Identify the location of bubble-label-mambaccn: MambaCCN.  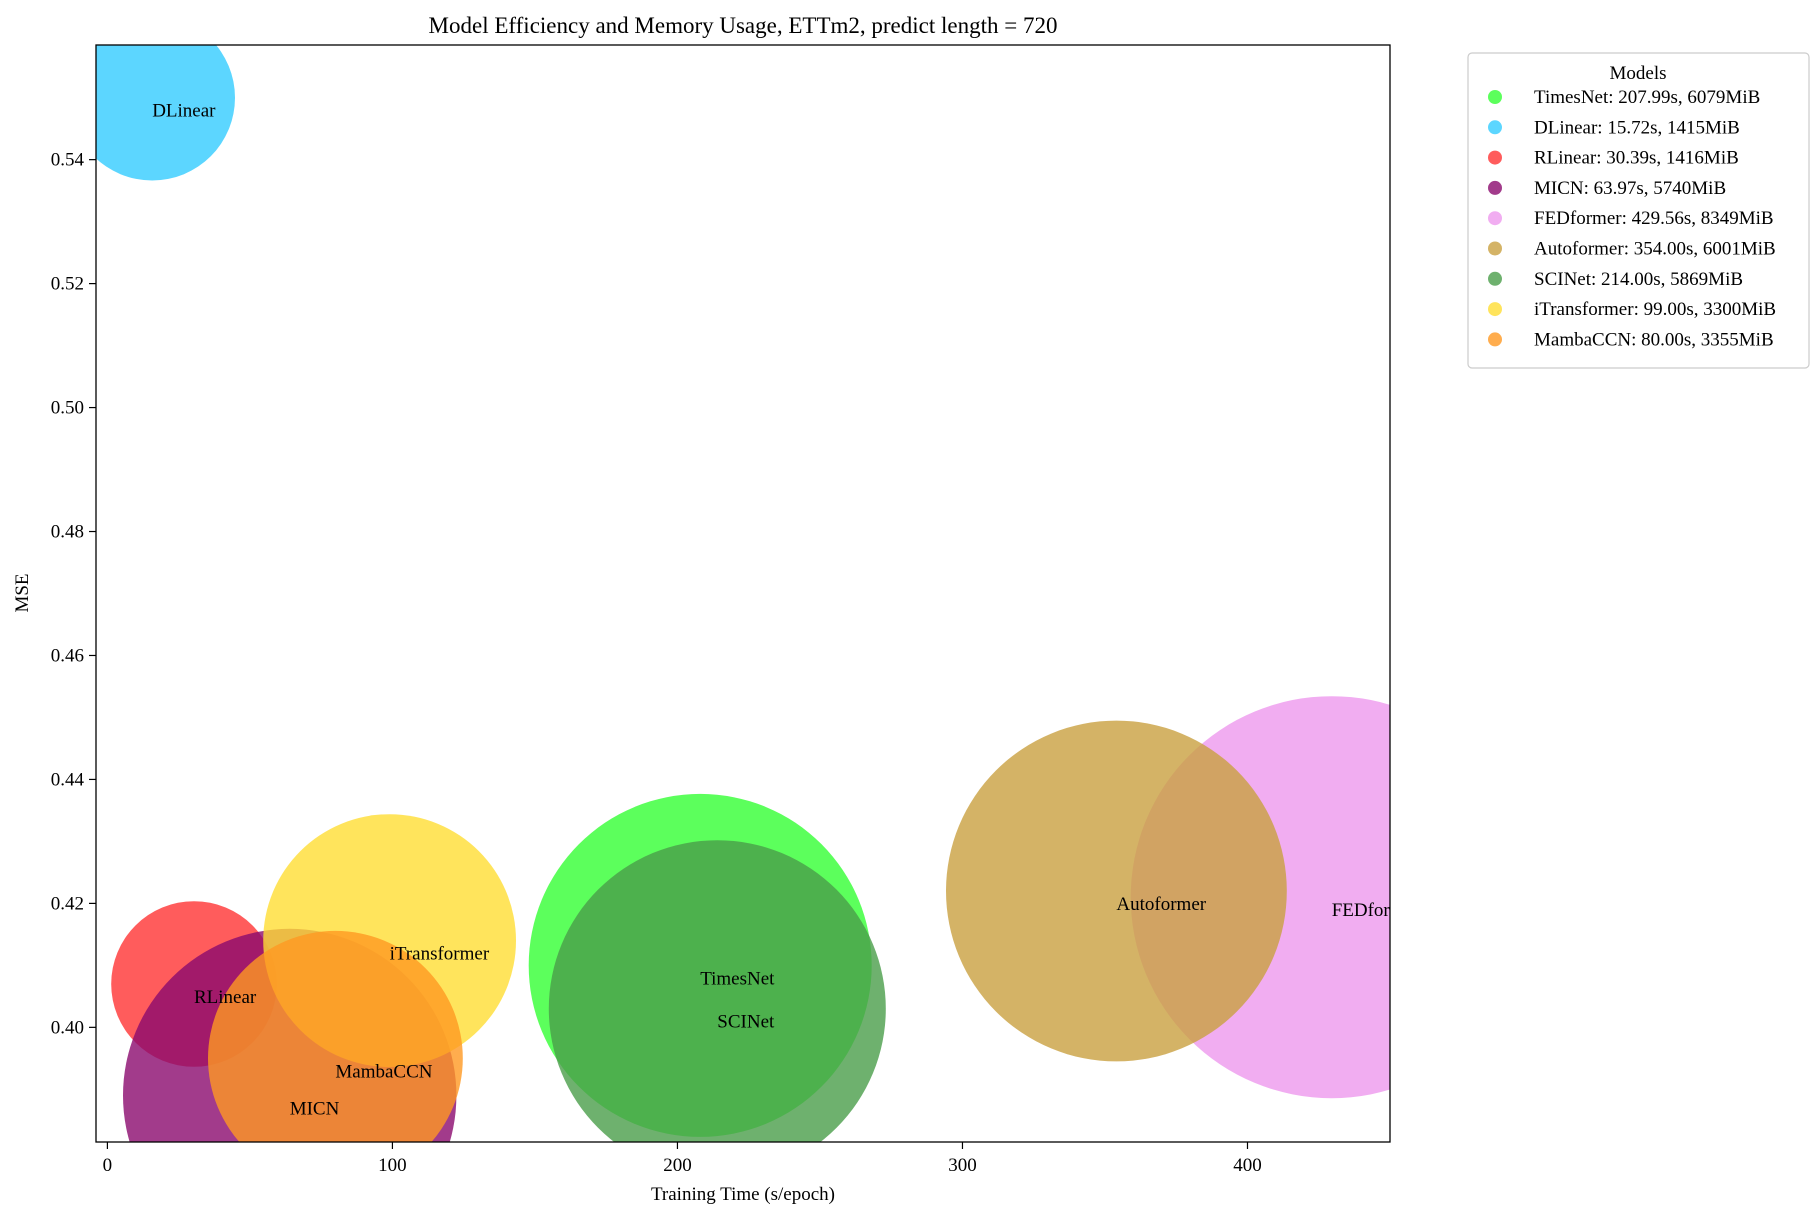
(383, 1071).